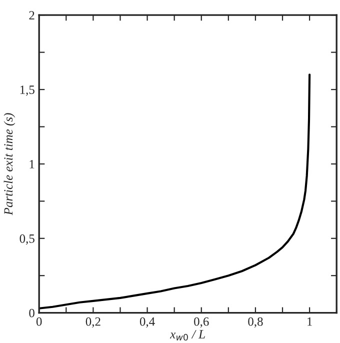  What do you see at coordinates (310, 321) in the screenshot?
I see `x-tick-label: 1` at bounding box center [310, 321].